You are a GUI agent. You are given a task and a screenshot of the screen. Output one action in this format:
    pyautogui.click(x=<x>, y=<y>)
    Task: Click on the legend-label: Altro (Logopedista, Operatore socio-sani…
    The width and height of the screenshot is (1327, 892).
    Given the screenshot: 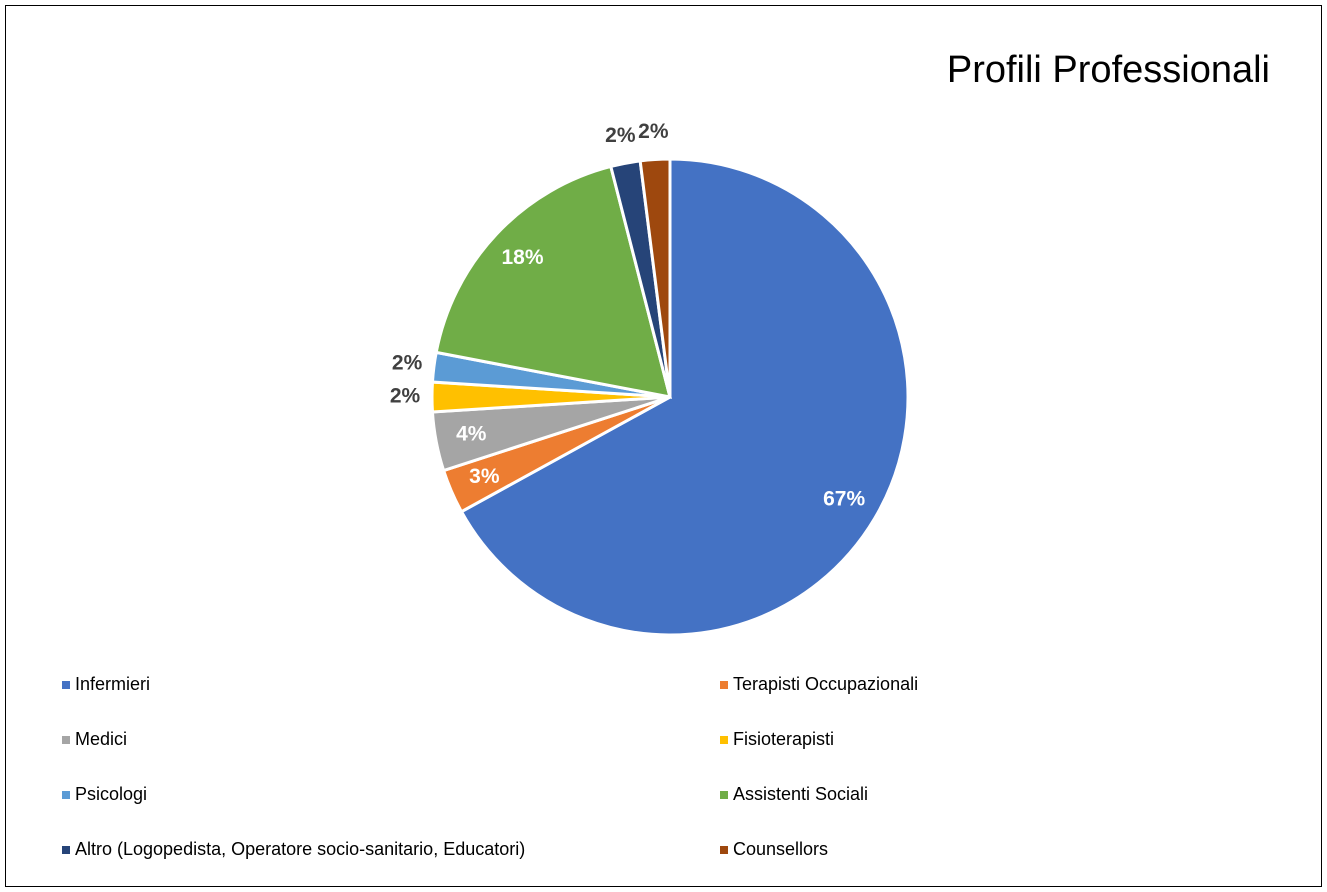 What is the action you would take?
    pyautogui.click(x=300, y=849)
    